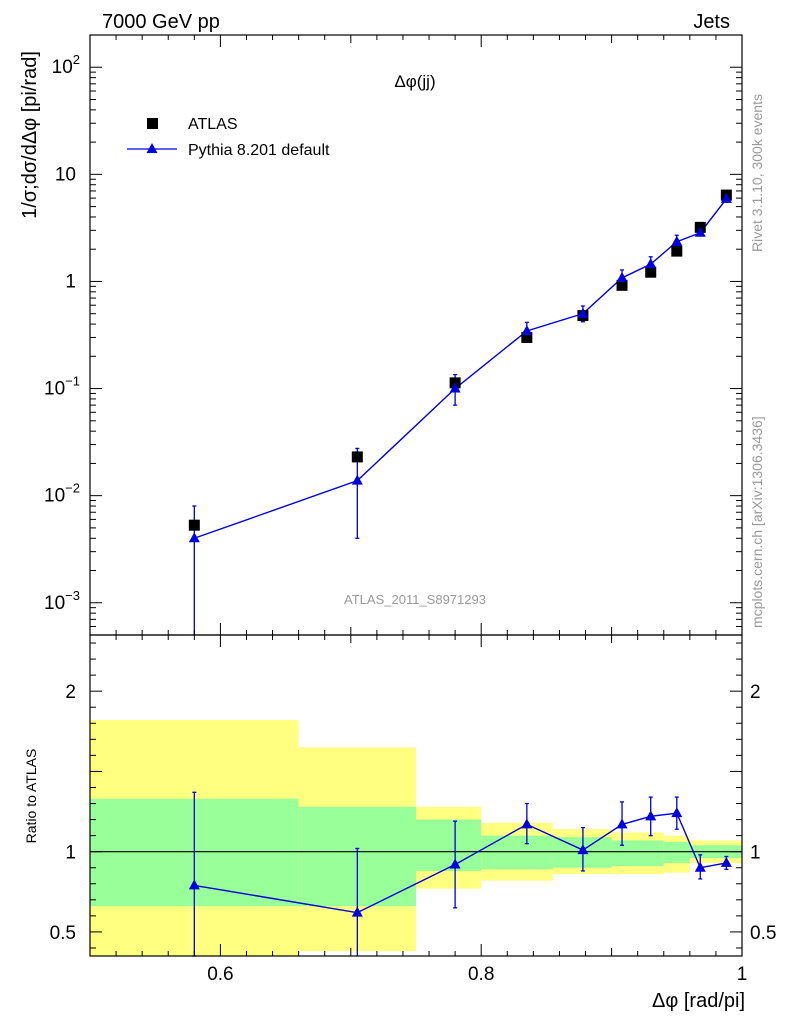 Image resolution: width=786 pixels, height=1024 pixels. Describe the element at coordinates (152, 123) in the screenshot. I see `legend-marker-atlas` at that location.